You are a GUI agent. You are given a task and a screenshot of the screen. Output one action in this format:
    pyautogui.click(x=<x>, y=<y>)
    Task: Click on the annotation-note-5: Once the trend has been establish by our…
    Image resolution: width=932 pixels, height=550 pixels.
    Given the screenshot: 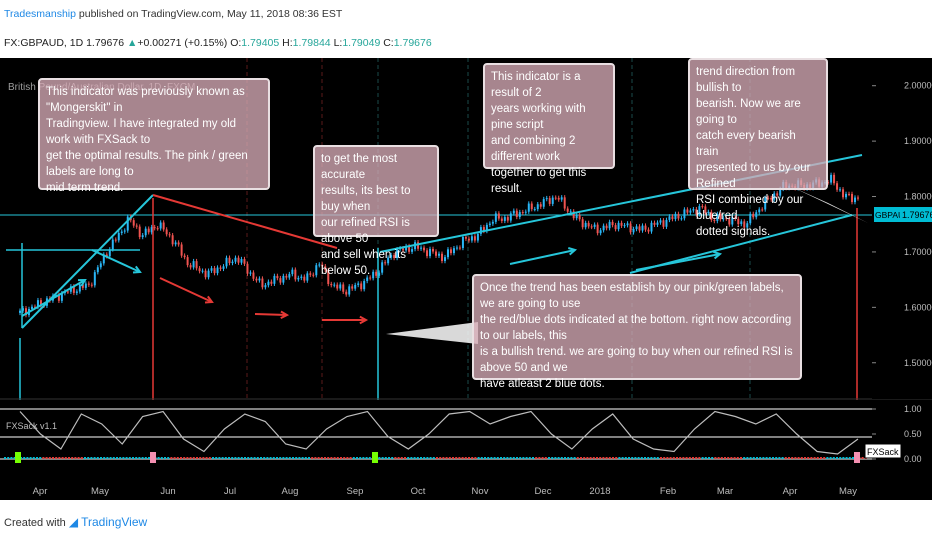 What is the action you would take?
    pyautogui.click(x=637, y=332)
    